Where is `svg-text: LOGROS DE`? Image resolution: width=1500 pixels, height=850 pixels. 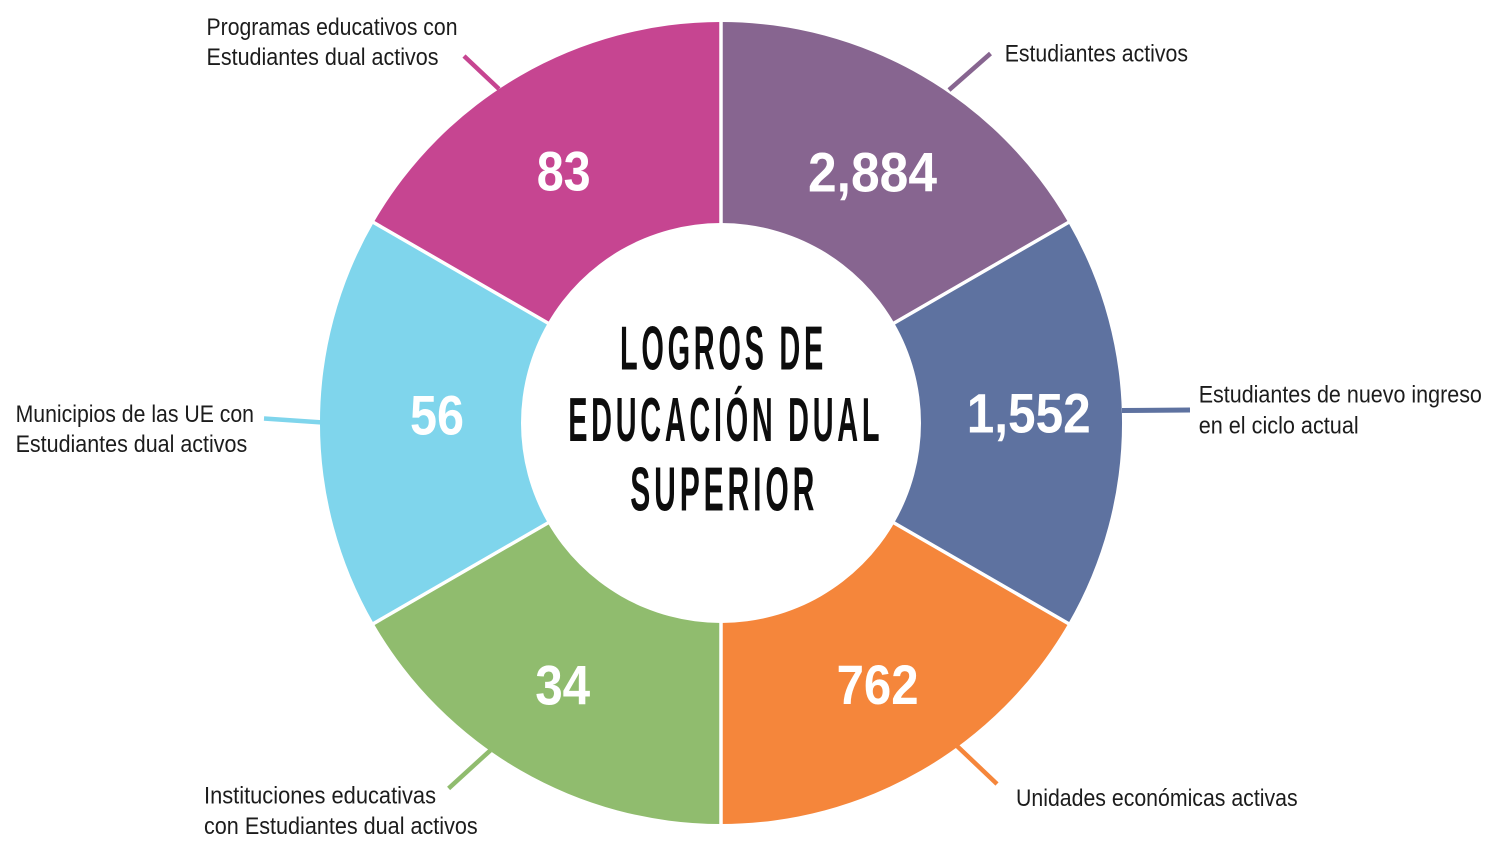 svg-text: LOGROS DE is located at coordinates (723, 348).